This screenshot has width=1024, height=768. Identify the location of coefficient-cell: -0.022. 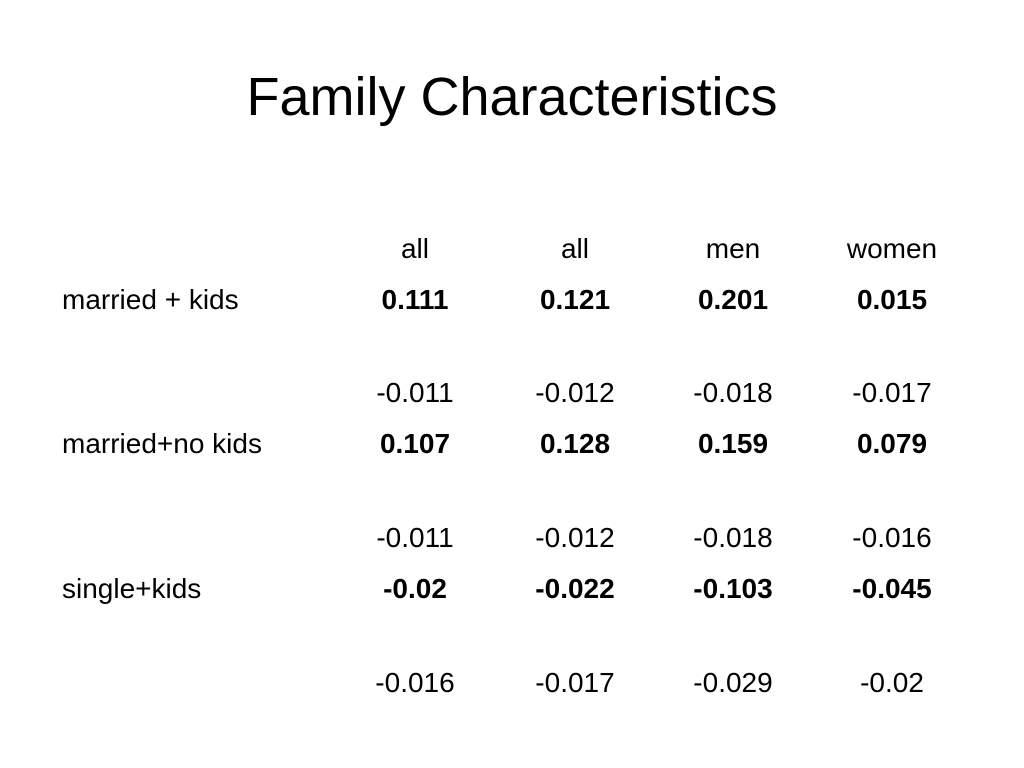
(575, 588).